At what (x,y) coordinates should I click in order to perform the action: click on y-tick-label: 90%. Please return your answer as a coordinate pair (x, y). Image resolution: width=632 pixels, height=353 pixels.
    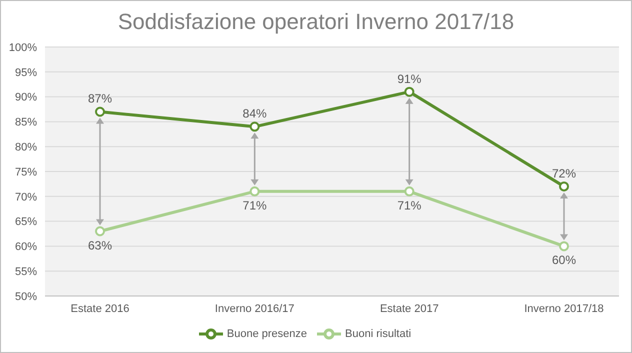
    Looking at the image, I should click on (26, 98).